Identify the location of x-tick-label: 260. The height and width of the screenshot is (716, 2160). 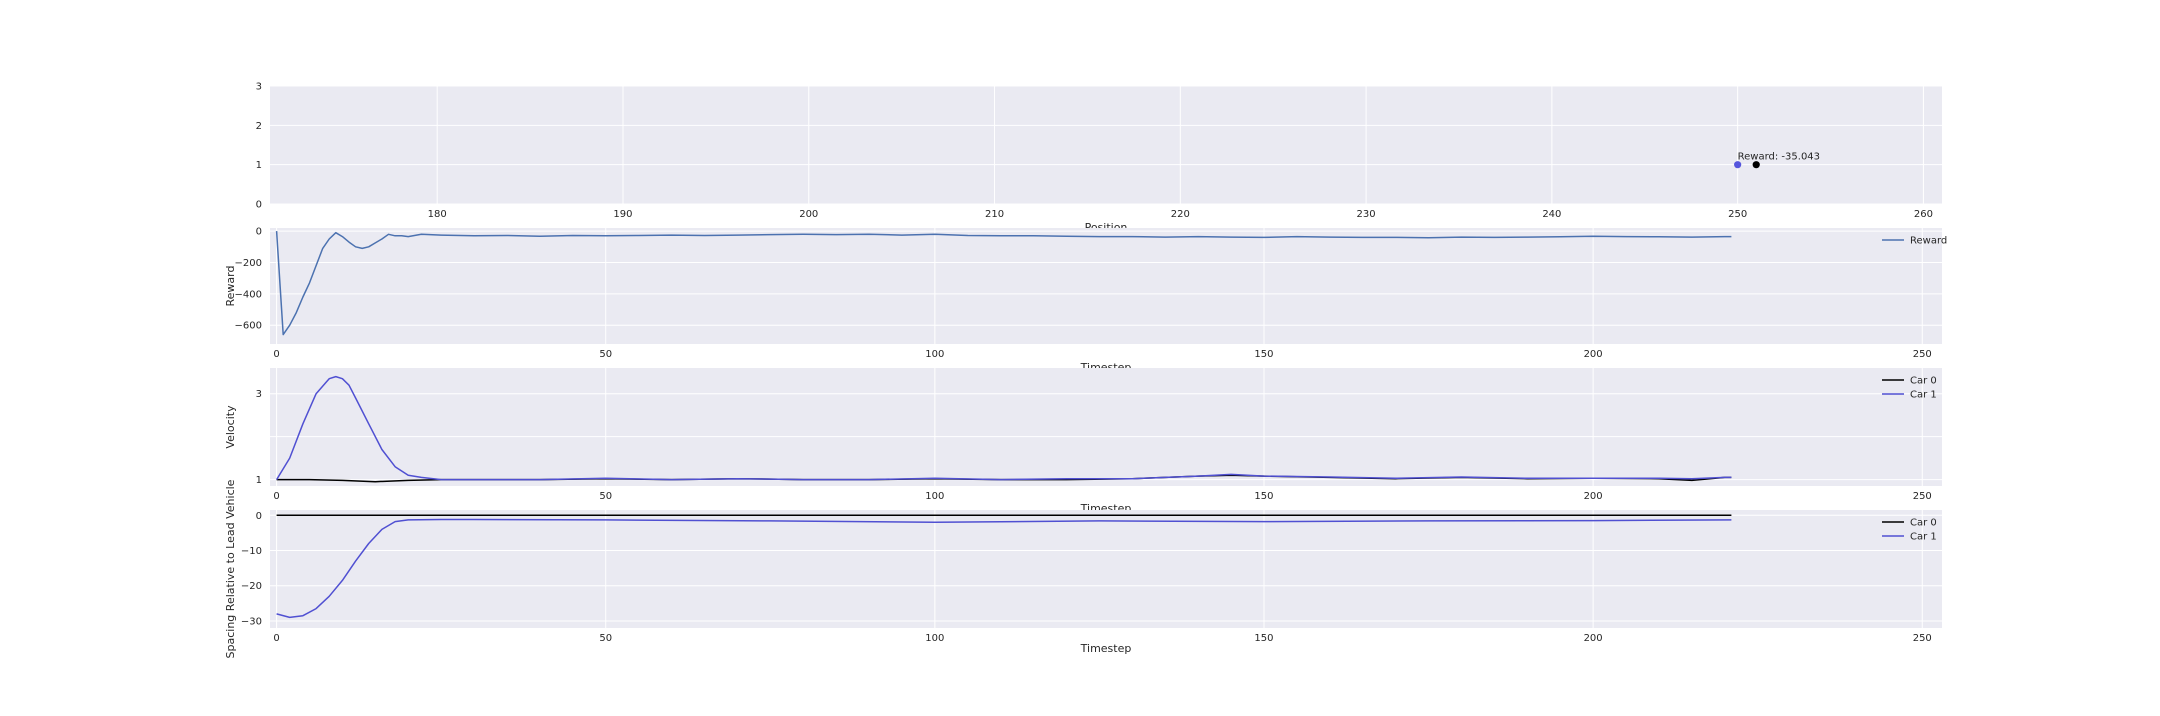
(1923, 214).